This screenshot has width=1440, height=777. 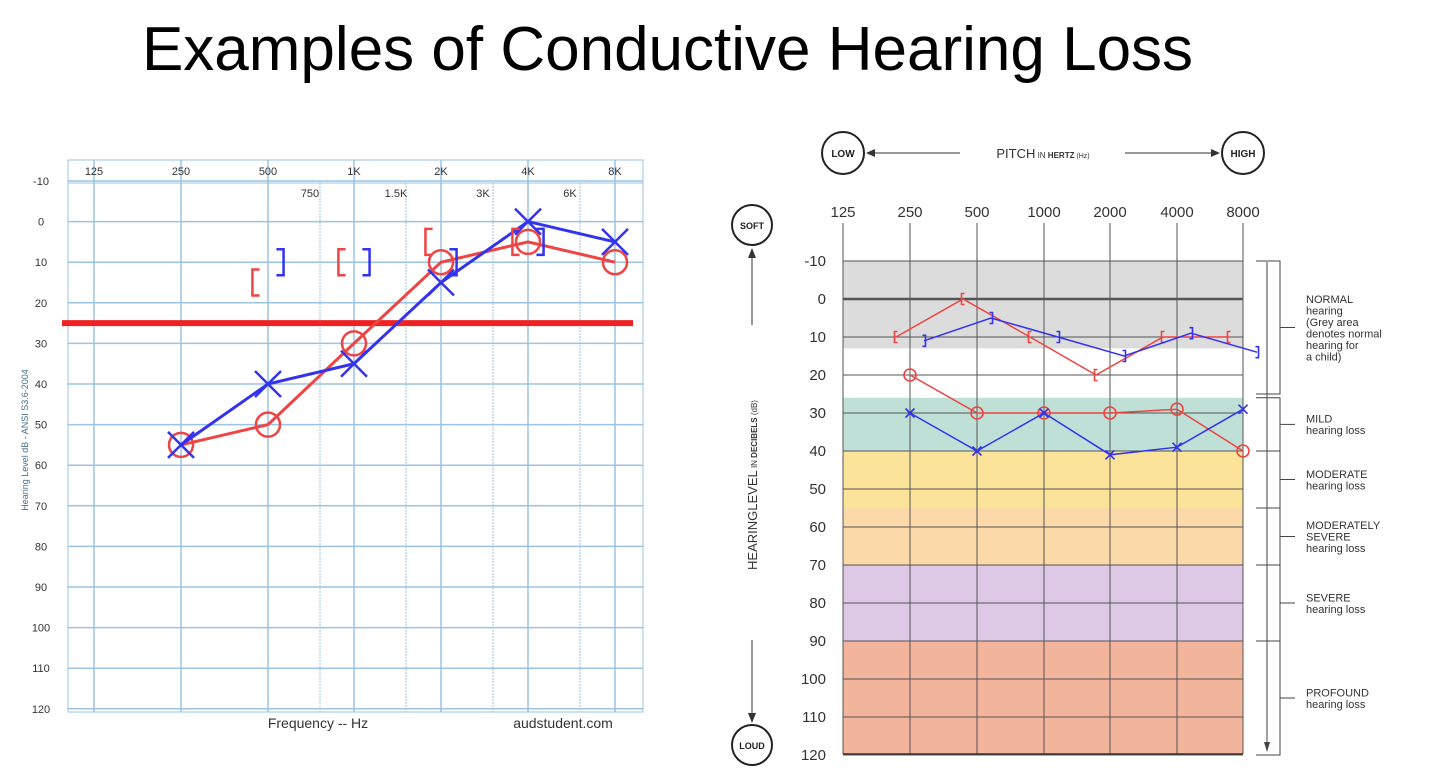 I want to click on category-label: MILD, so click(x=1319, y=420).